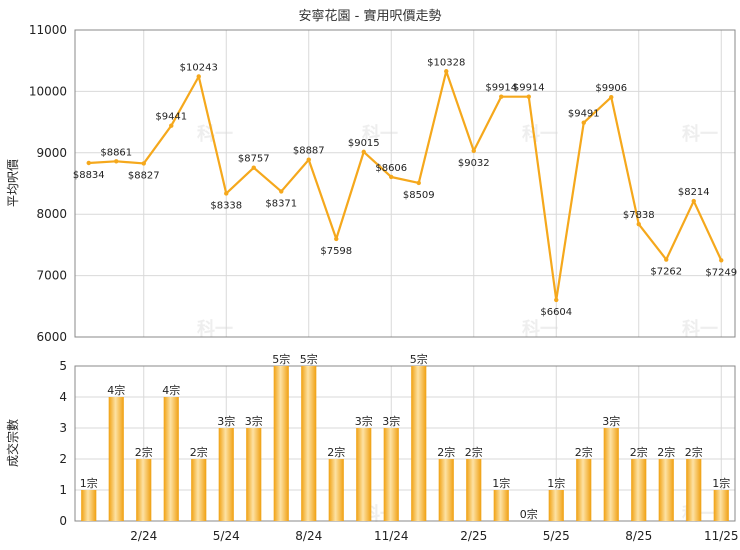 This screenshot has height=550, width=740. I want to click on price-data-label: $8371, so click(281, 203).